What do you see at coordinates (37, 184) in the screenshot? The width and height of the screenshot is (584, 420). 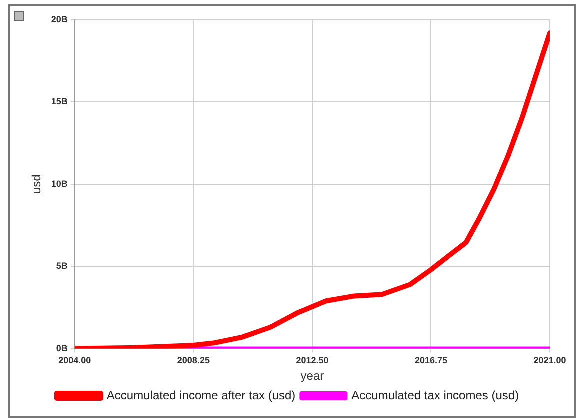 I see `y-axis-title: usd` at bounding box center [37, 184].